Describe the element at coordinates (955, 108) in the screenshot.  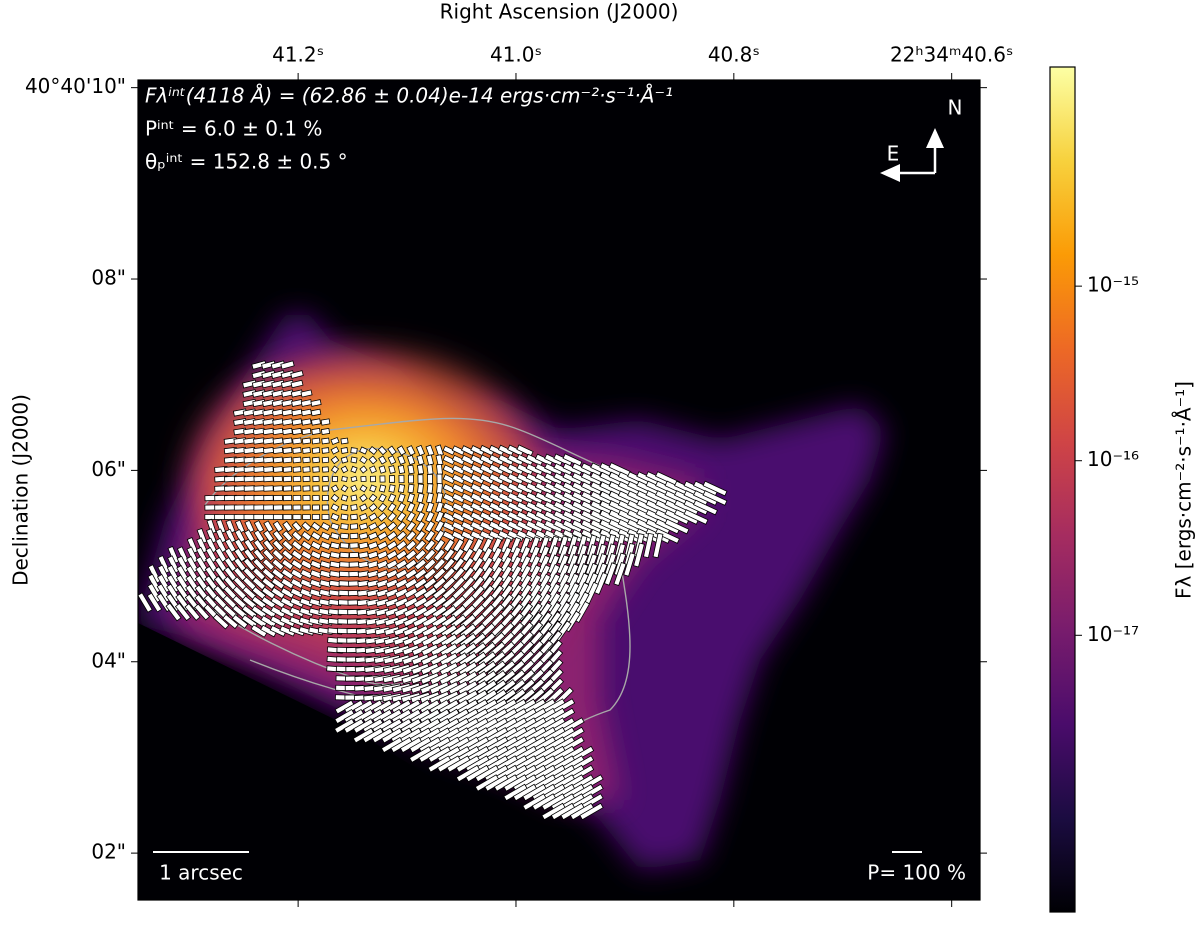
I see `compass-north: N` at that location.